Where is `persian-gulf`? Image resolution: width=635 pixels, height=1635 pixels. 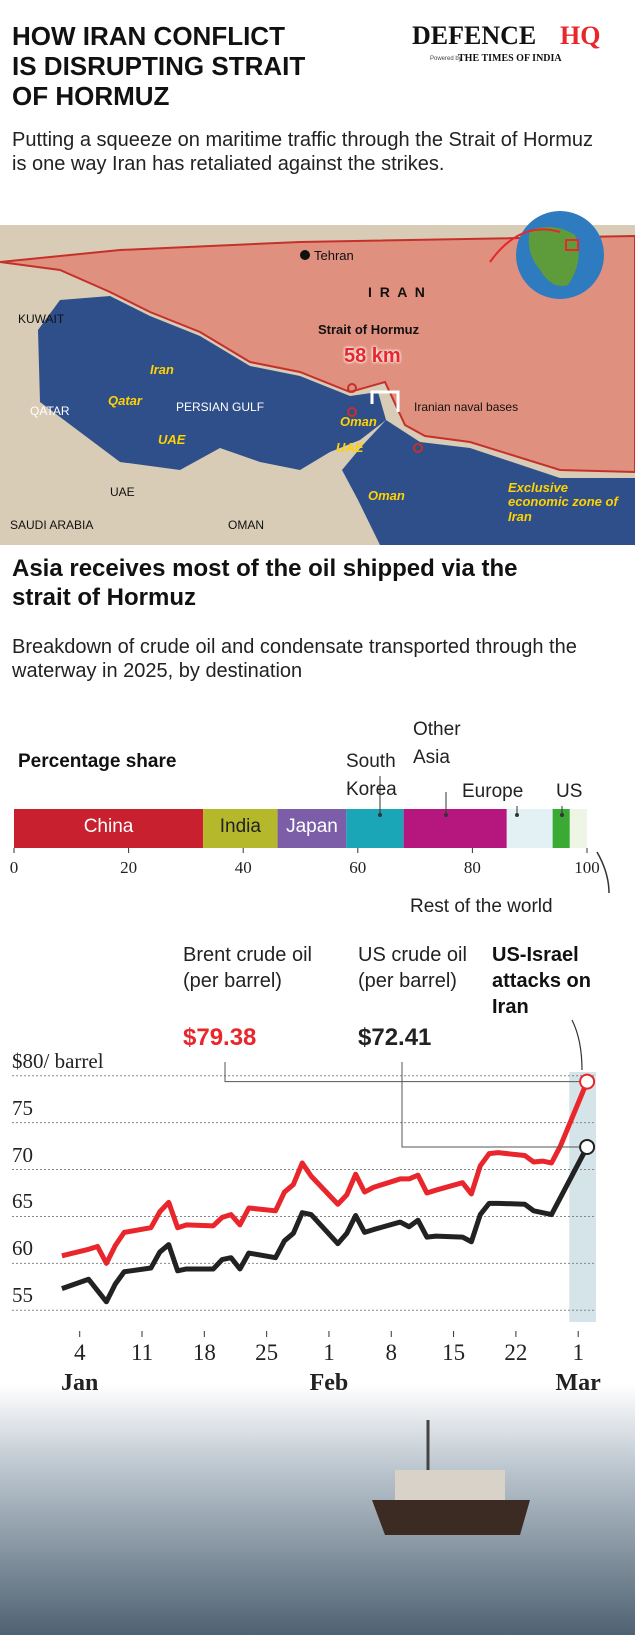 persian-gulf is located at coordinates (212, 383).